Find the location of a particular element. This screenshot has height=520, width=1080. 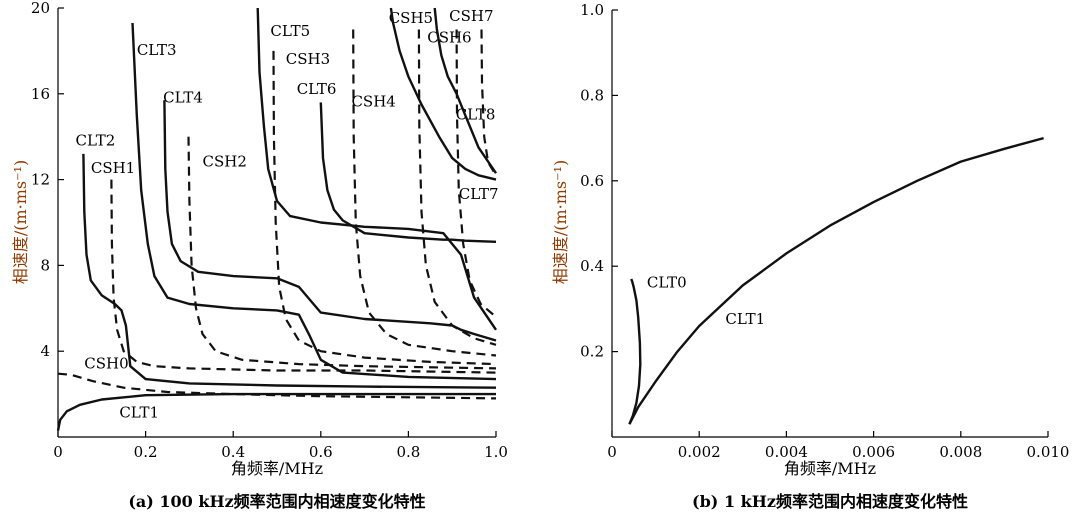

x-tick-label: 0.2 is located at coordinates (146, 452).